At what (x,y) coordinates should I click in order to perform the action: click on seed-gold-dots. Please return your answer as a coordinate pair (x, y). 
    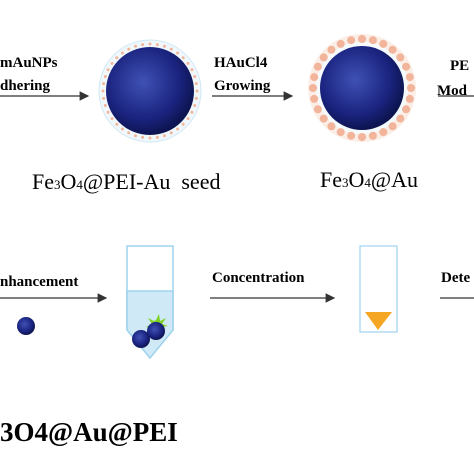
    Looking at the image, I should click on (150, 91).